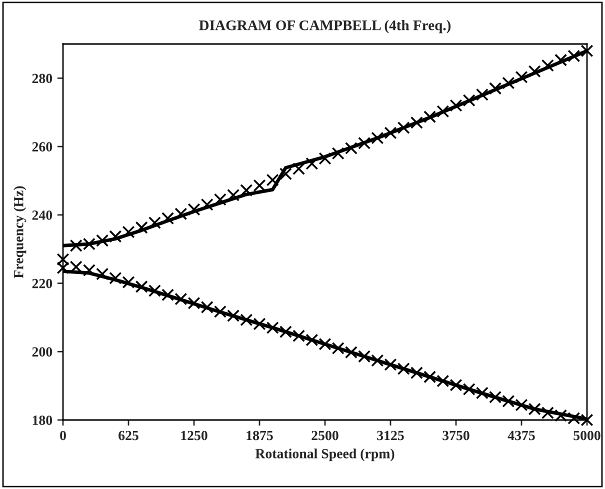 The width and height of the screenshot is (605, 489). What do you see at coordinates (259, 435) in the screenshot?
I see `x-tick-label: 1875` at bounding box center [259, 435].